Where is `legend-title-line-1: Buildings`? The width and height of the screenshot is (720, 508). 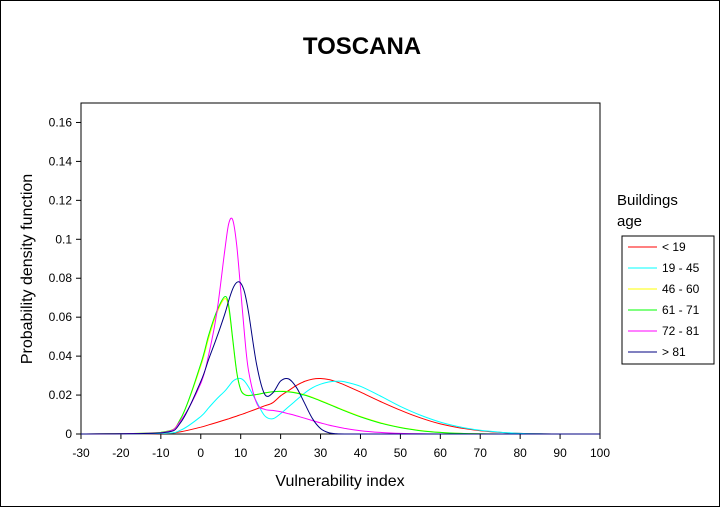
legend-title-line-1: Buildings is located at coordinates (647, 200).